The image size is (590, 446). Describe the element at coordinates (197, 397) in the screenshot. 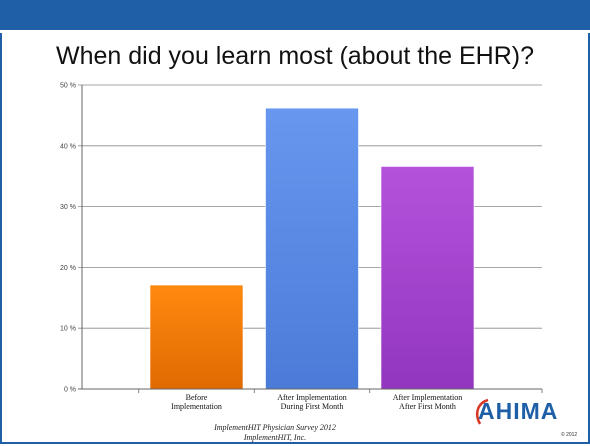

I see `x-tick-label: Before` at that location.